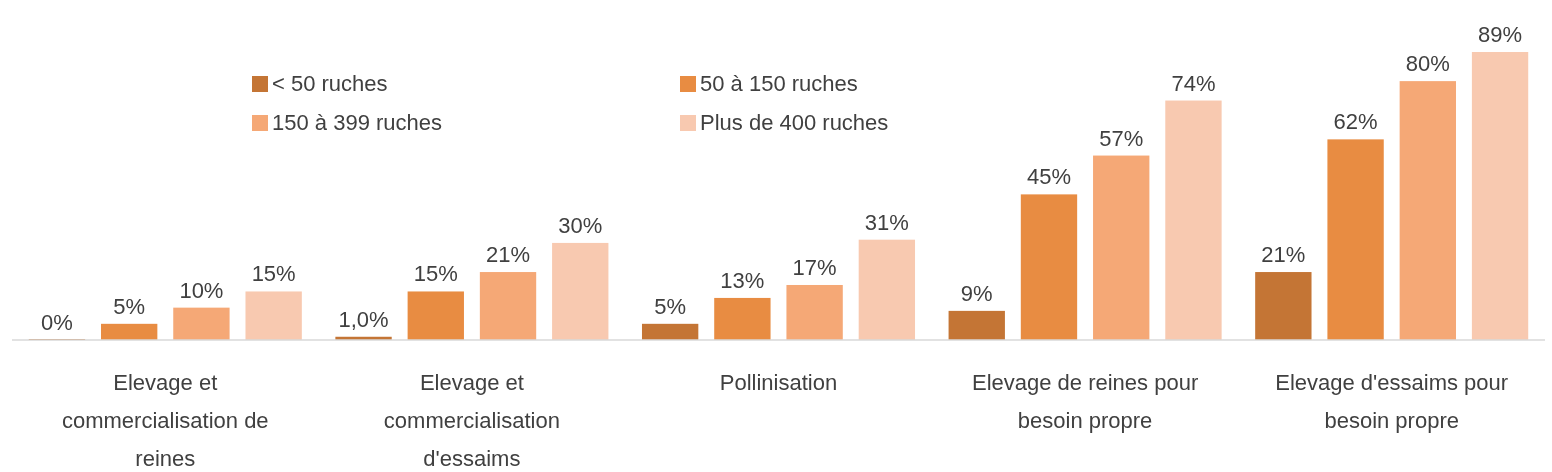 Image resolution: width=1552 pixels, height=472 pixels. What do you see at coordinates (976, 293) in the screenshot?
I see `data-label: 9%` at bounding box center [976, 293].